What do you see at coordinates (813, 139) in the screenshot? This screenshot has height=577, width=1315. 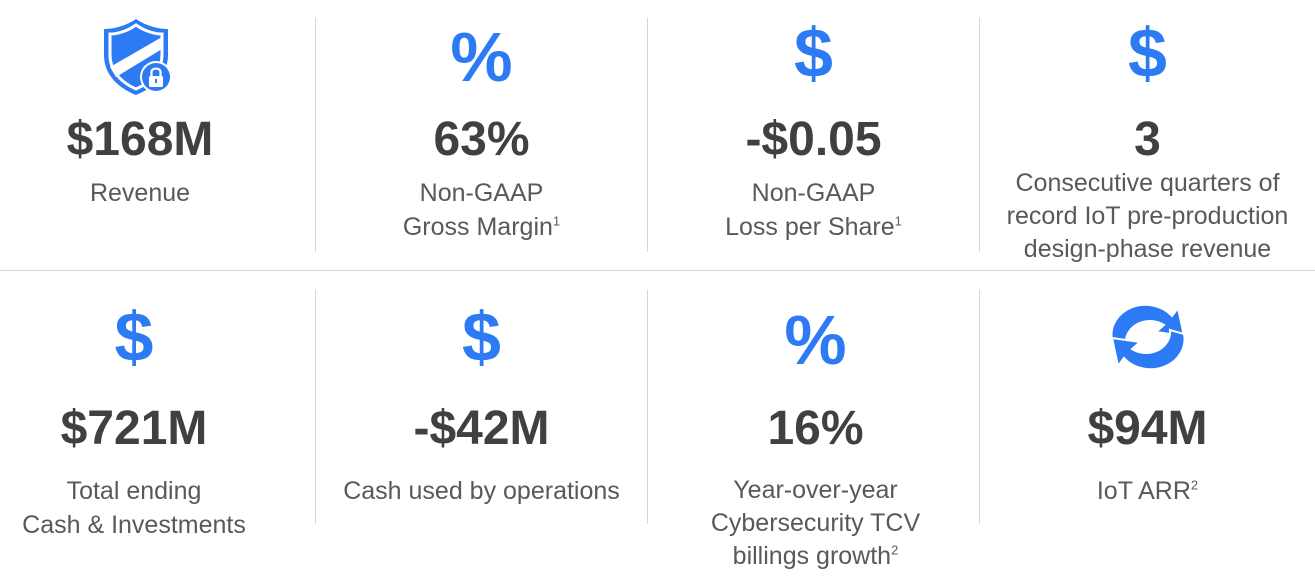 I see `metric-value: -$0.05` at bounding box center [813, 139].